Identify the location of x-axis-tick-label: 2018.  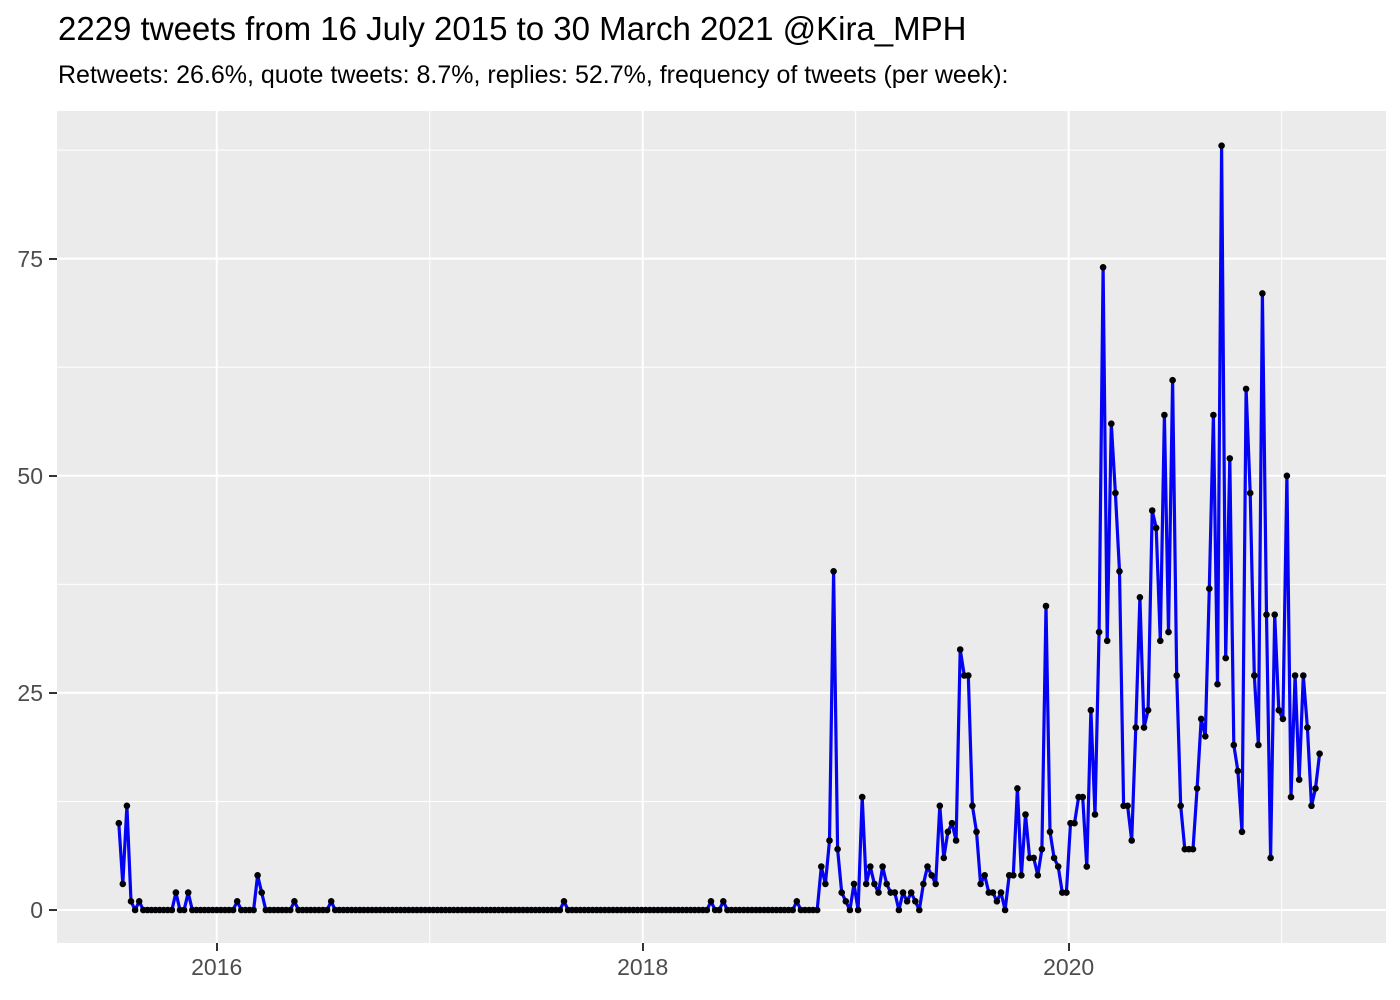
(643, 967).